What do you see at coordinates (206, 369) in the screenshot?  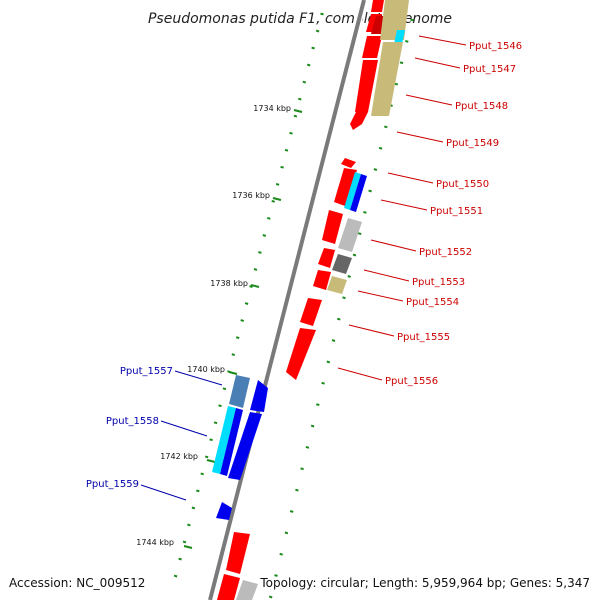 I see `kbp-label: 1740 kbp` at bounding box center [206, 369].